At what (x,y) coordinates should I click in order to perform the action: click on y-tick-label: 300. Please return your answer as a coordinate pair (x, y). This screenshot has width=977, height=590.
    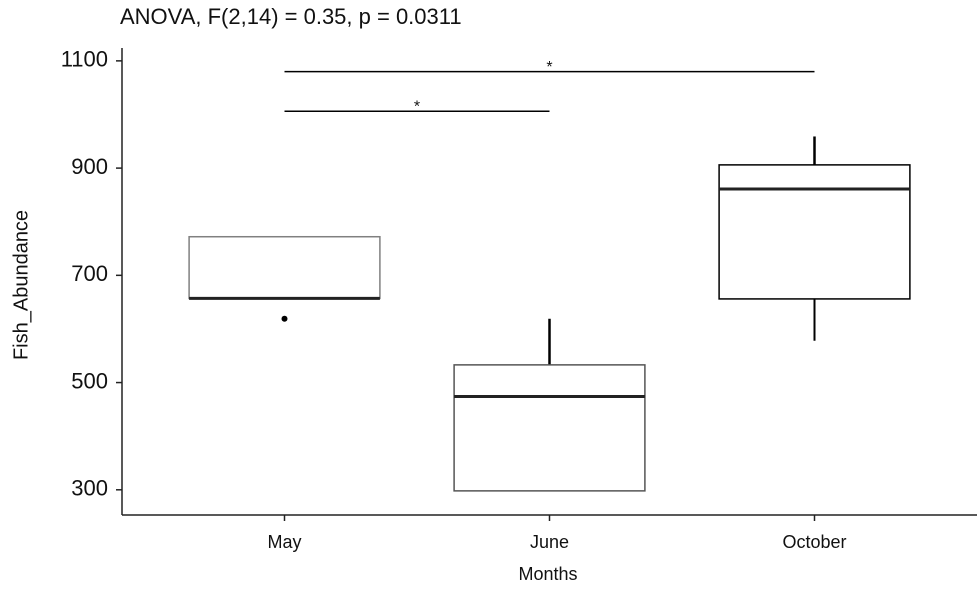
    Looking at the image, I should click on (89, 488).